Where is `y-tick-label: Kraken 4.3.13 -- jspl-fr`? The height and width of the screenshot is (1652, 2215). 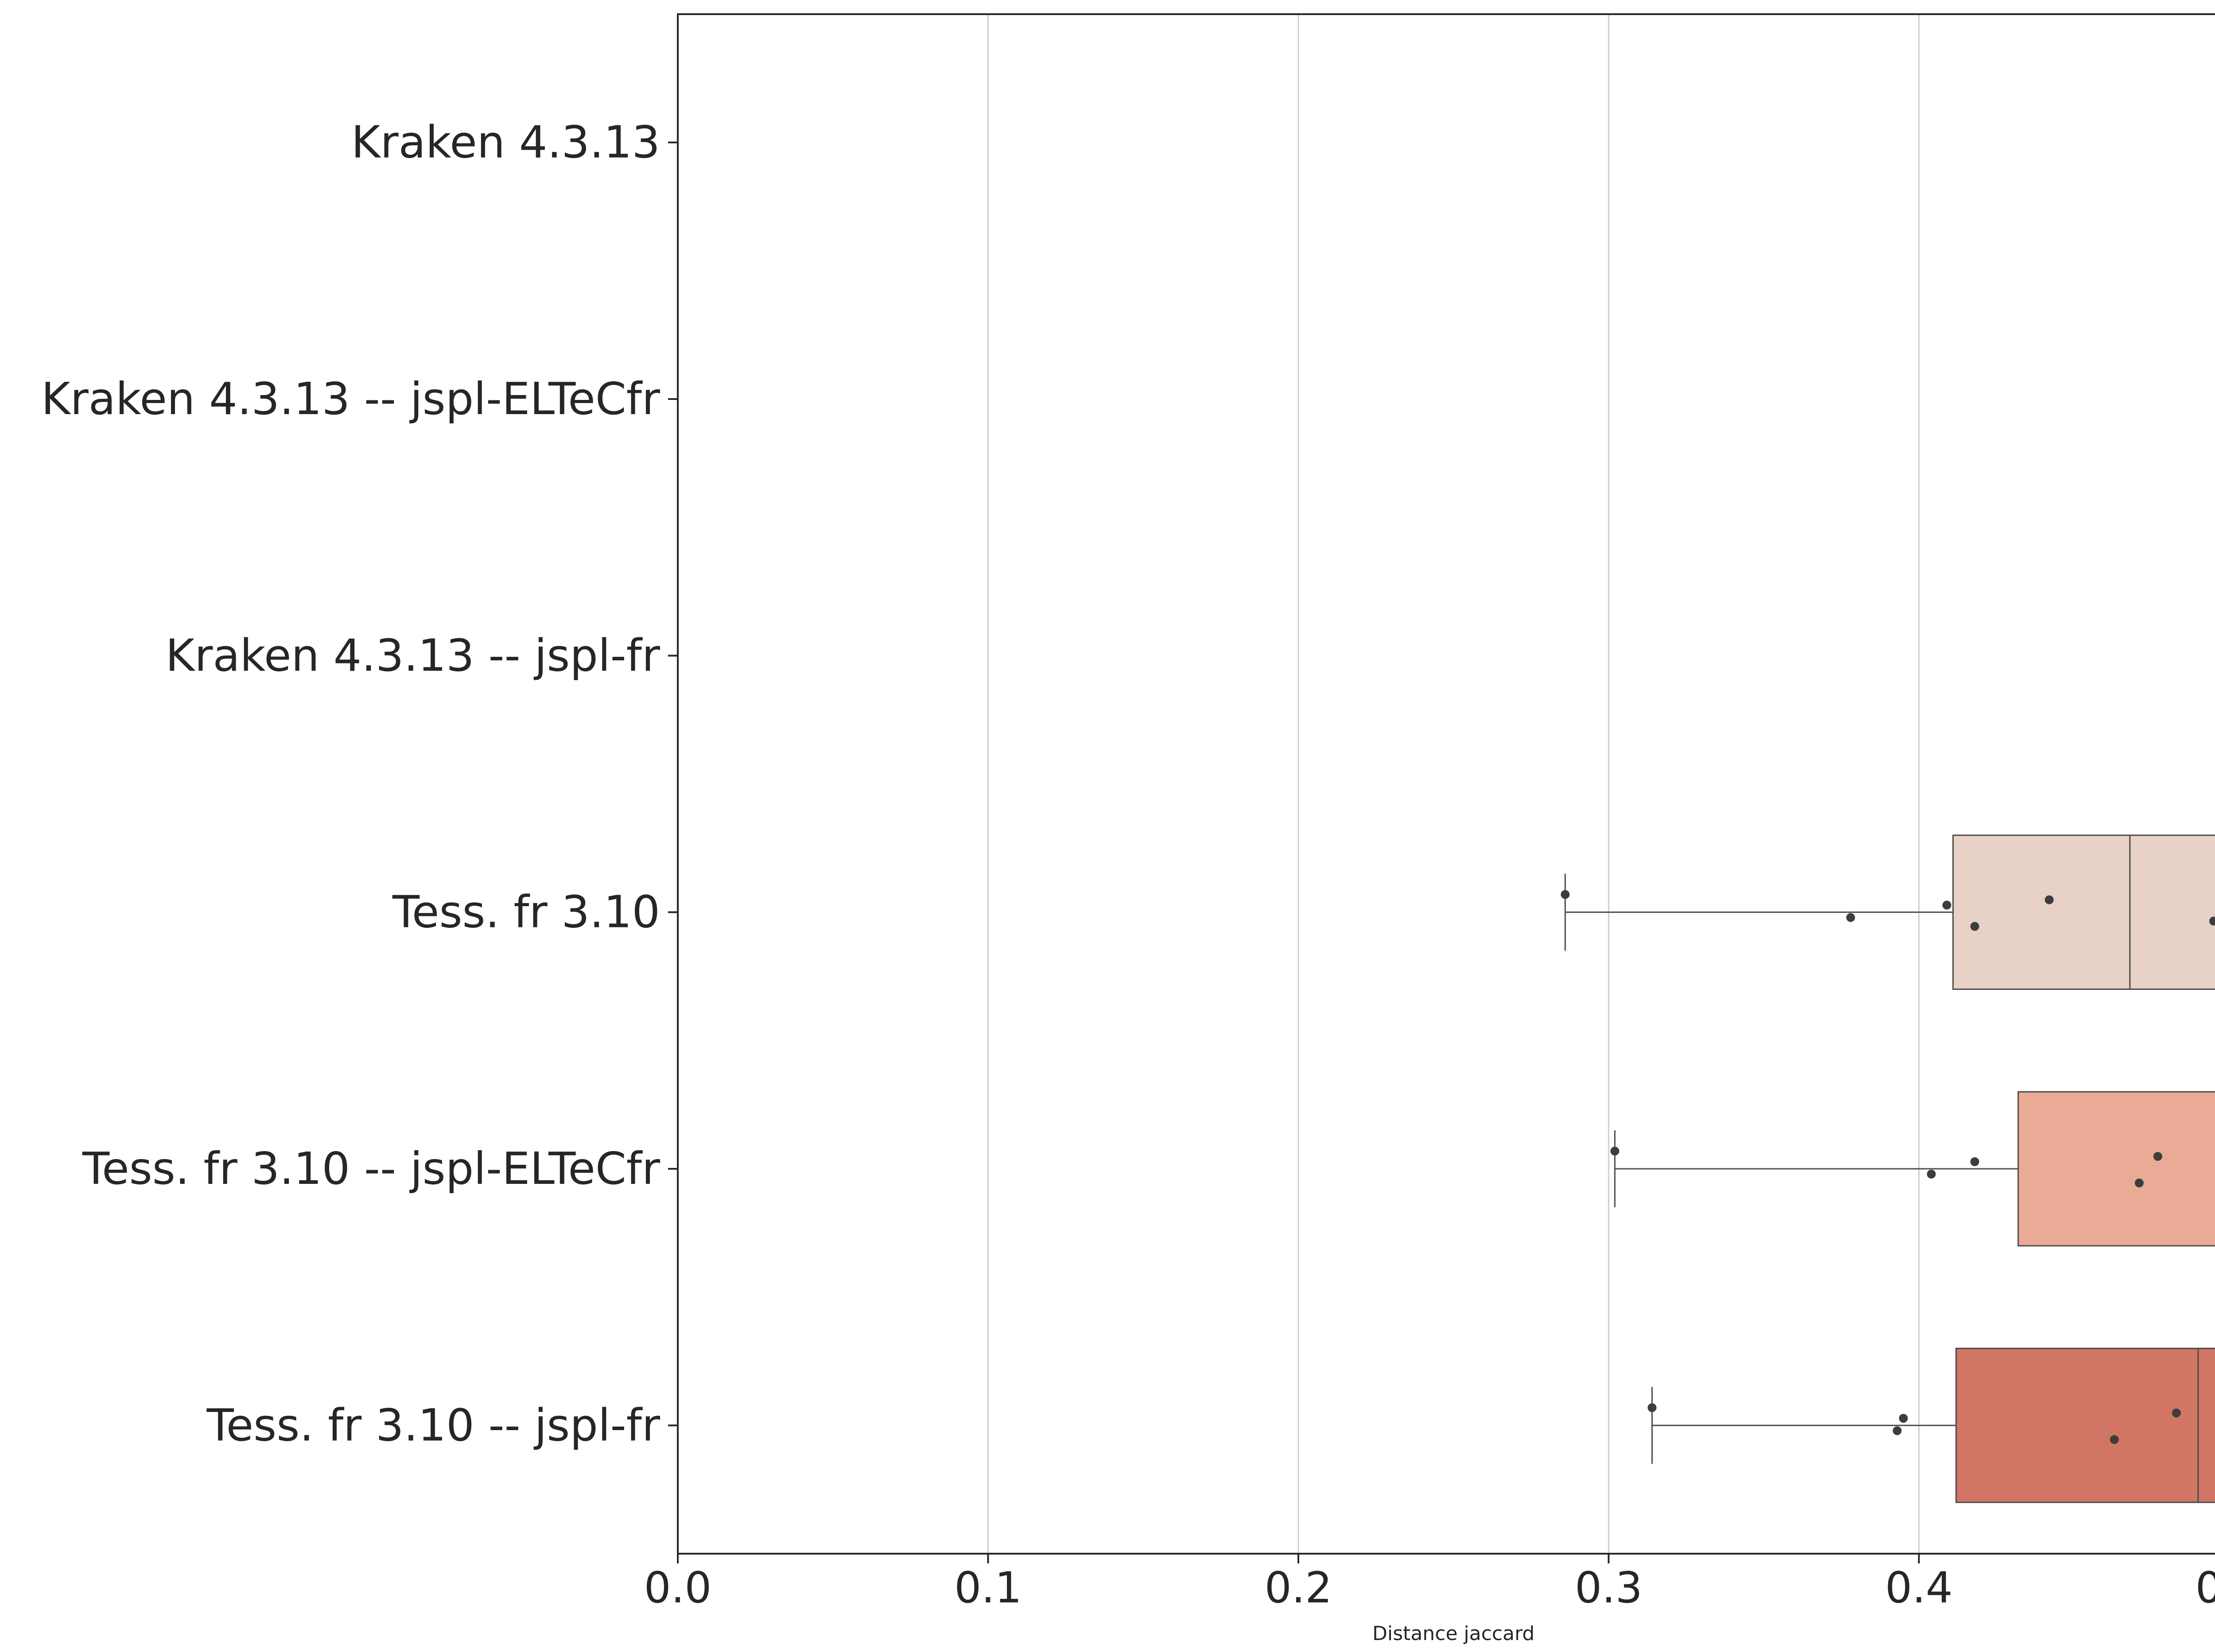 y-tick-label: Kraken 4.3.13 -- jspl-fr is located at coordinates (413, 655).